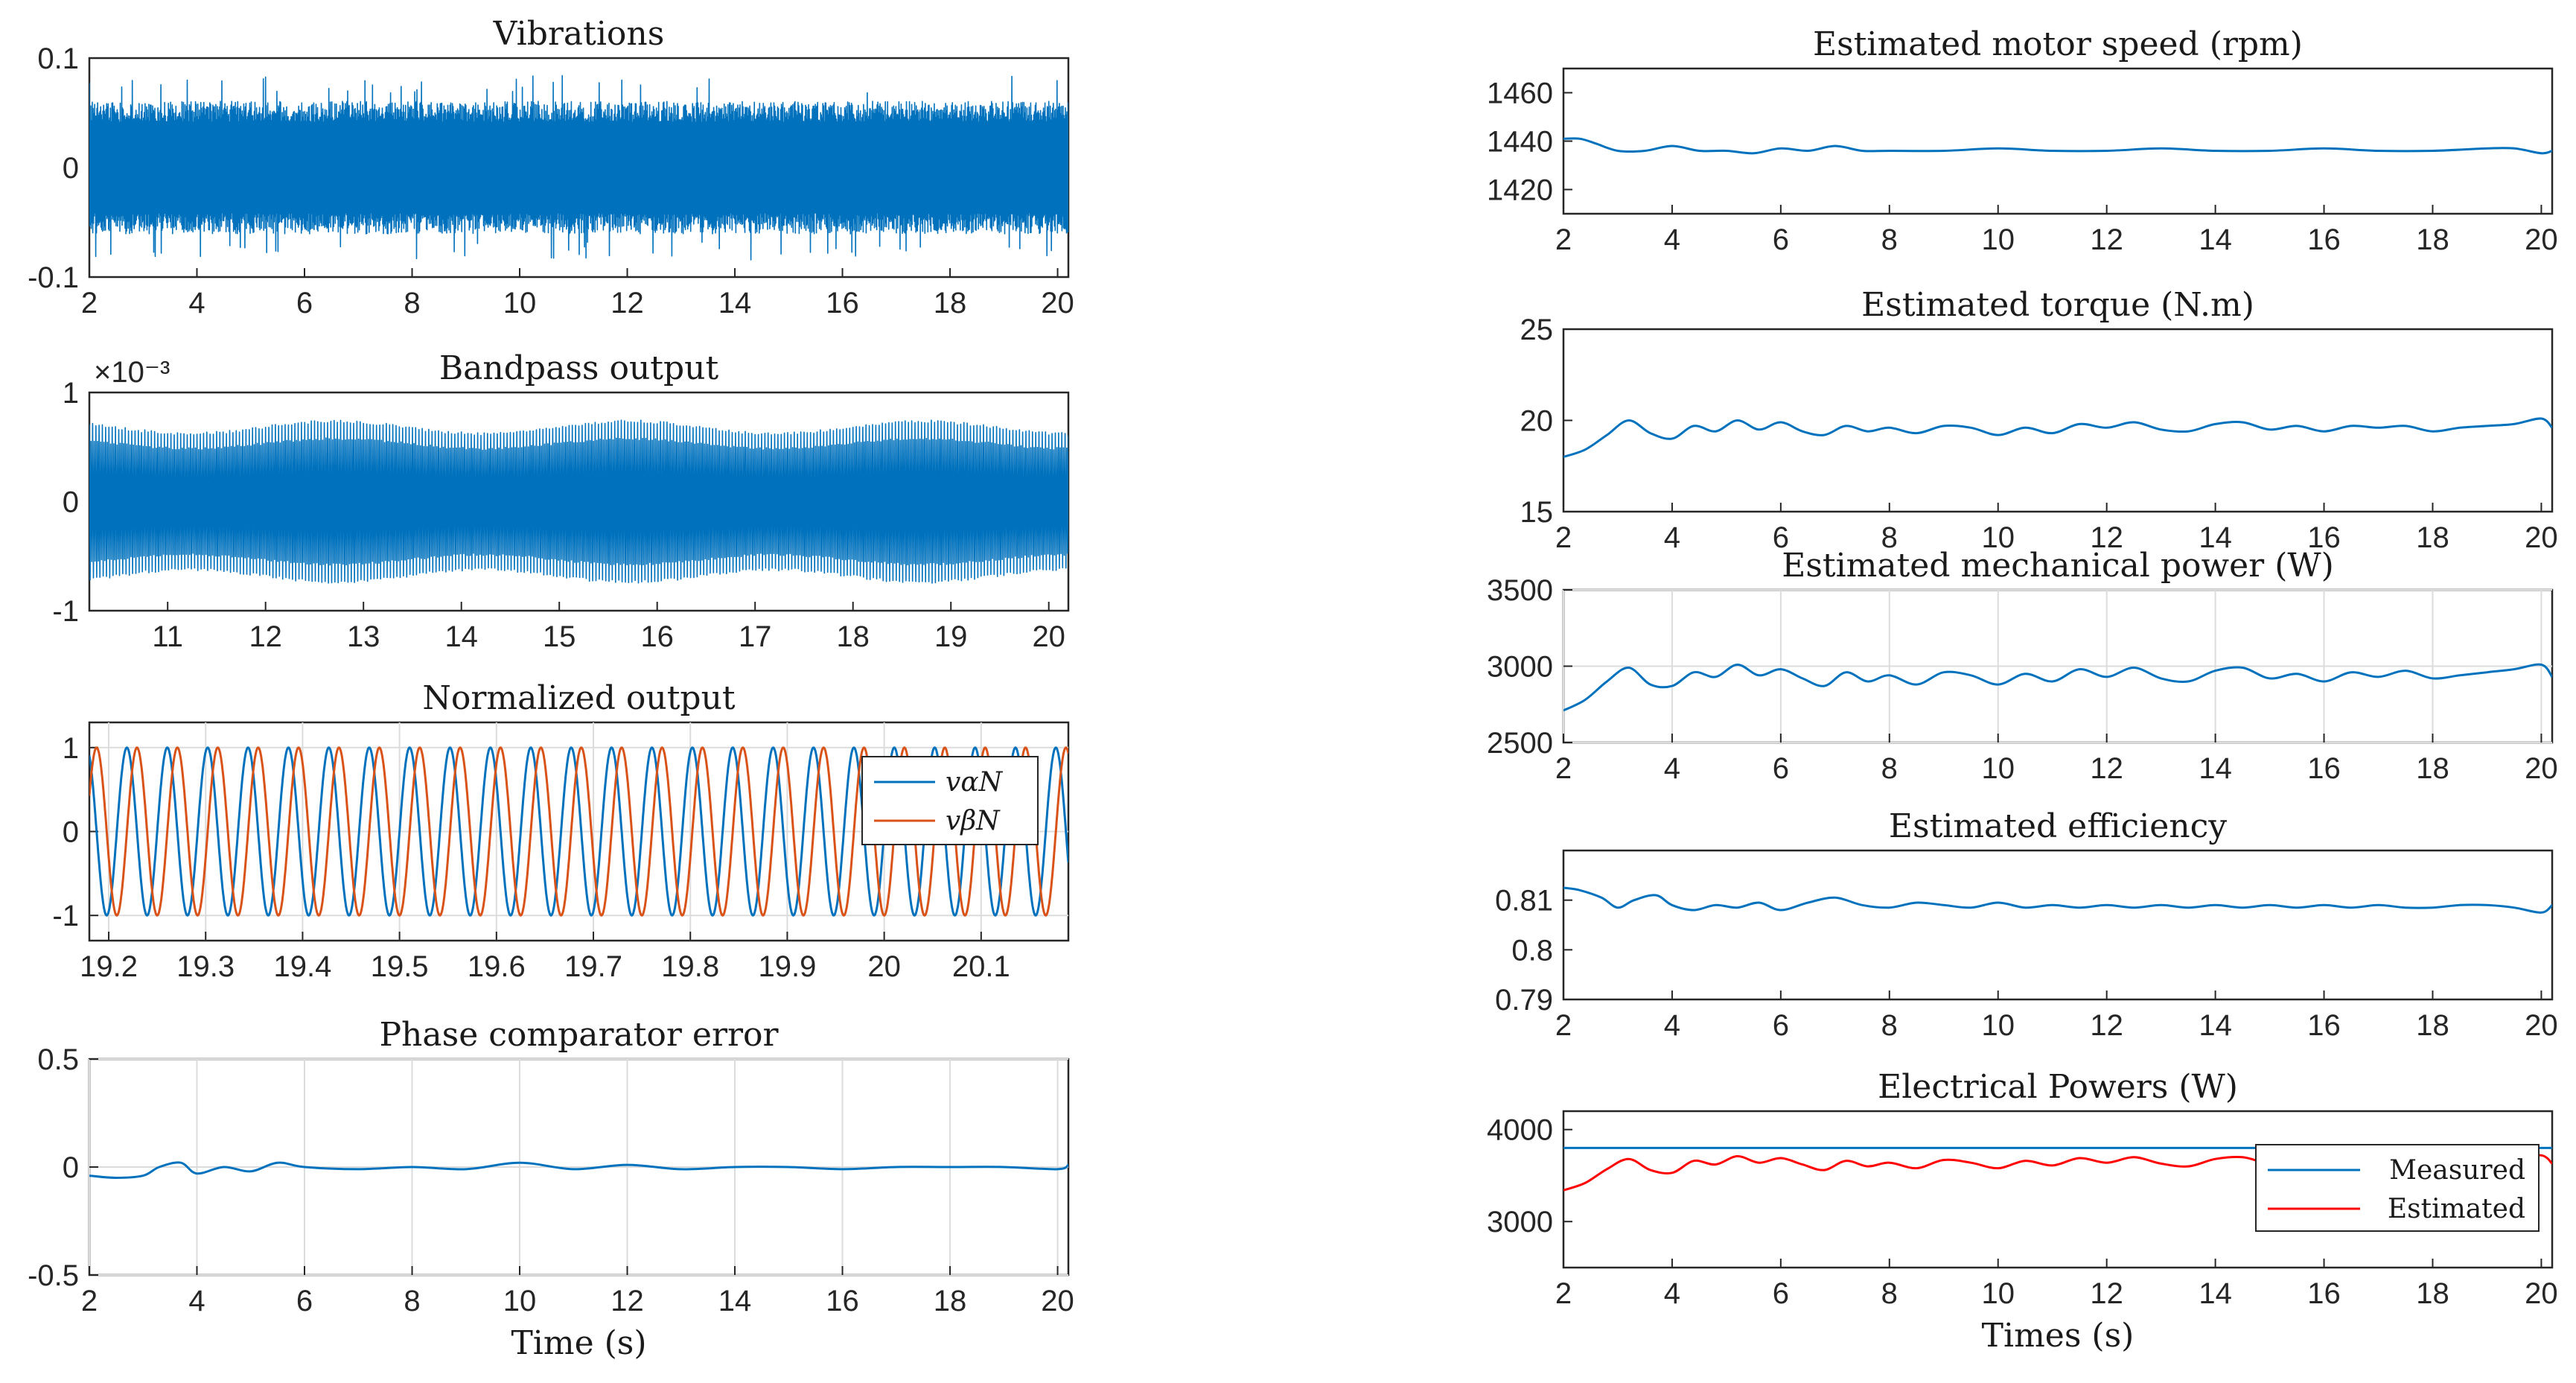 The image size is (2576, 1383). I want to click on x-tick-label: 20.1, so click(981, 966).